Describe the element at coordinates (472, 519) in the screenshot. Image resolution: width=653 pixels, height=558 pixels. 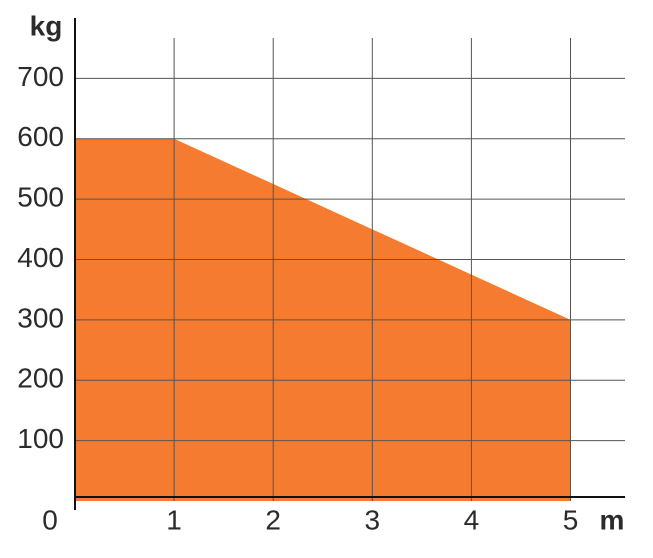
I see `x-tick-label: 4` at that location.